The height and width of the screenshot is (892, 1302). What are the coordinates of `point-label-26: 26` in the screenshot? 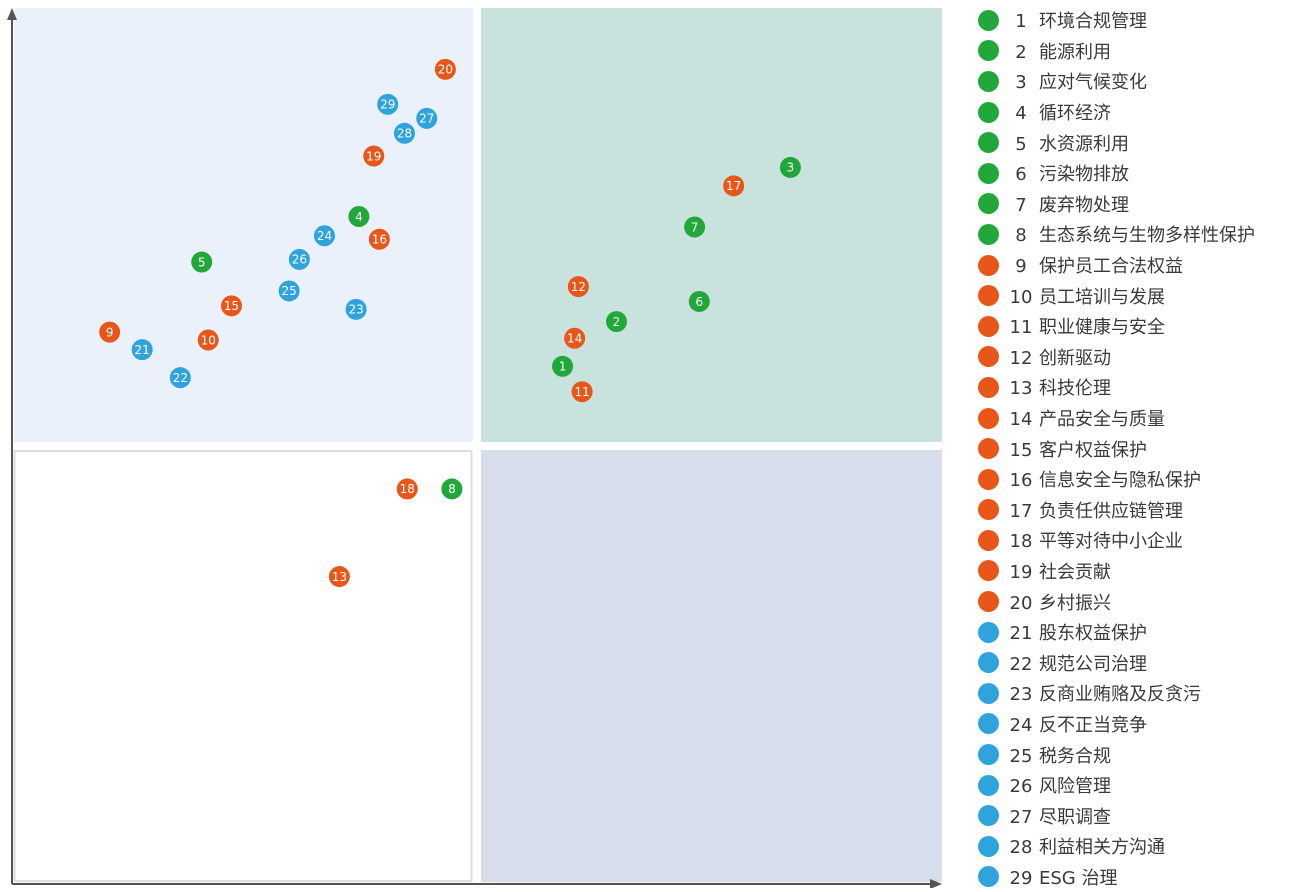 It's located at (299, 260).